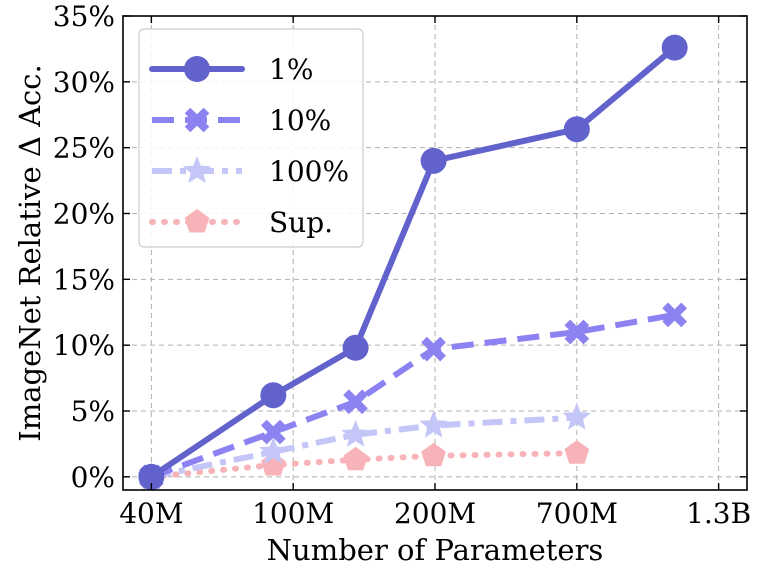 This screenshot has height=579, width=764. Describe the element at coordinates (718, 513) in the screenshot. I see `x-tick-label: 1.3B` at that location.